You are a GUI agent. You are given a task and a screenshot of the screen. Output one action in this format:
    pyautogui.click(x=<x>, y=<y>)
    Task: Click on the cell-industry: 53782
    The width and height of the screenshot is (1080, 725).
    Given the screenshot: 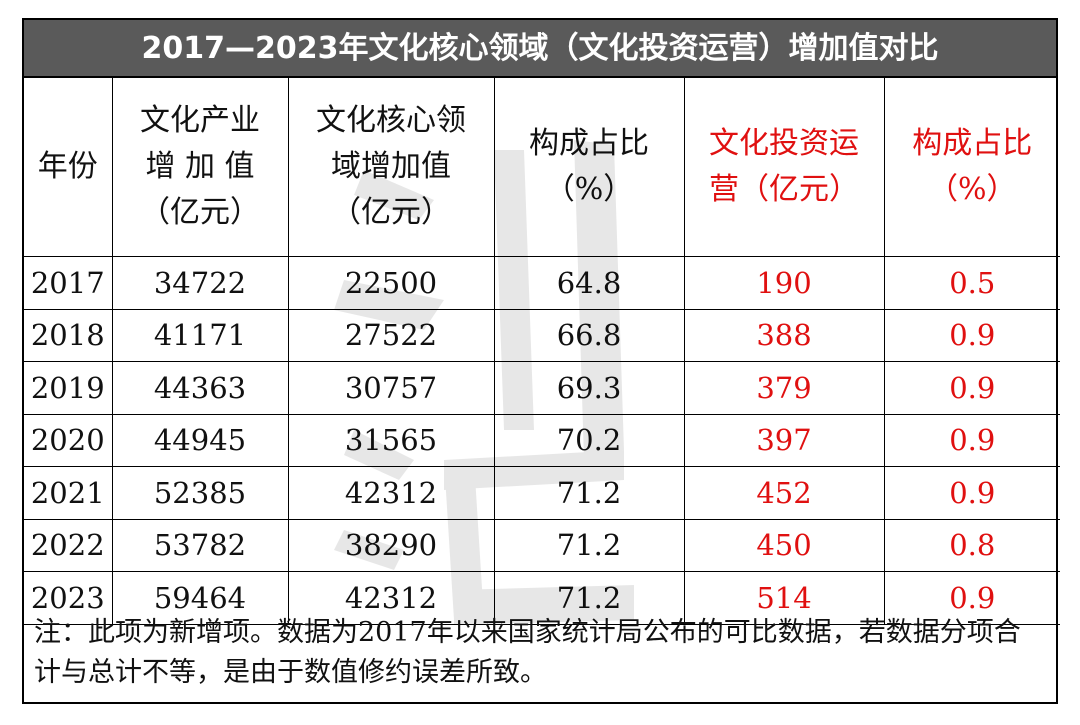 What is the action you would take?
    pyautogui.click(x=200, y=545)
    